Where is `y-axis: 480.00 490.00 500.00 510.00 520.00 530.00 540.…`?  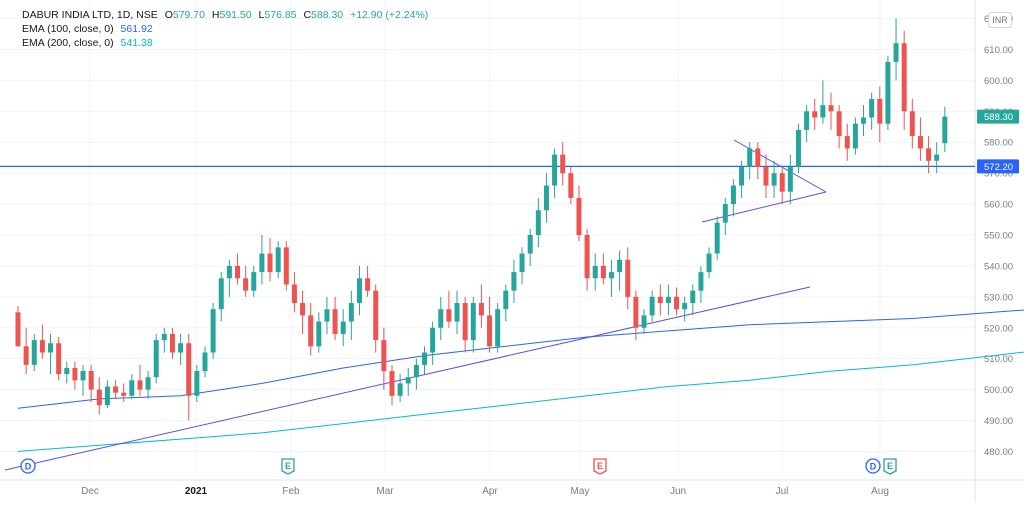
y-axis: 480.00 490.00 500.00 510.00 520.00 530.00 540.… is located at coordinates (998, 236).